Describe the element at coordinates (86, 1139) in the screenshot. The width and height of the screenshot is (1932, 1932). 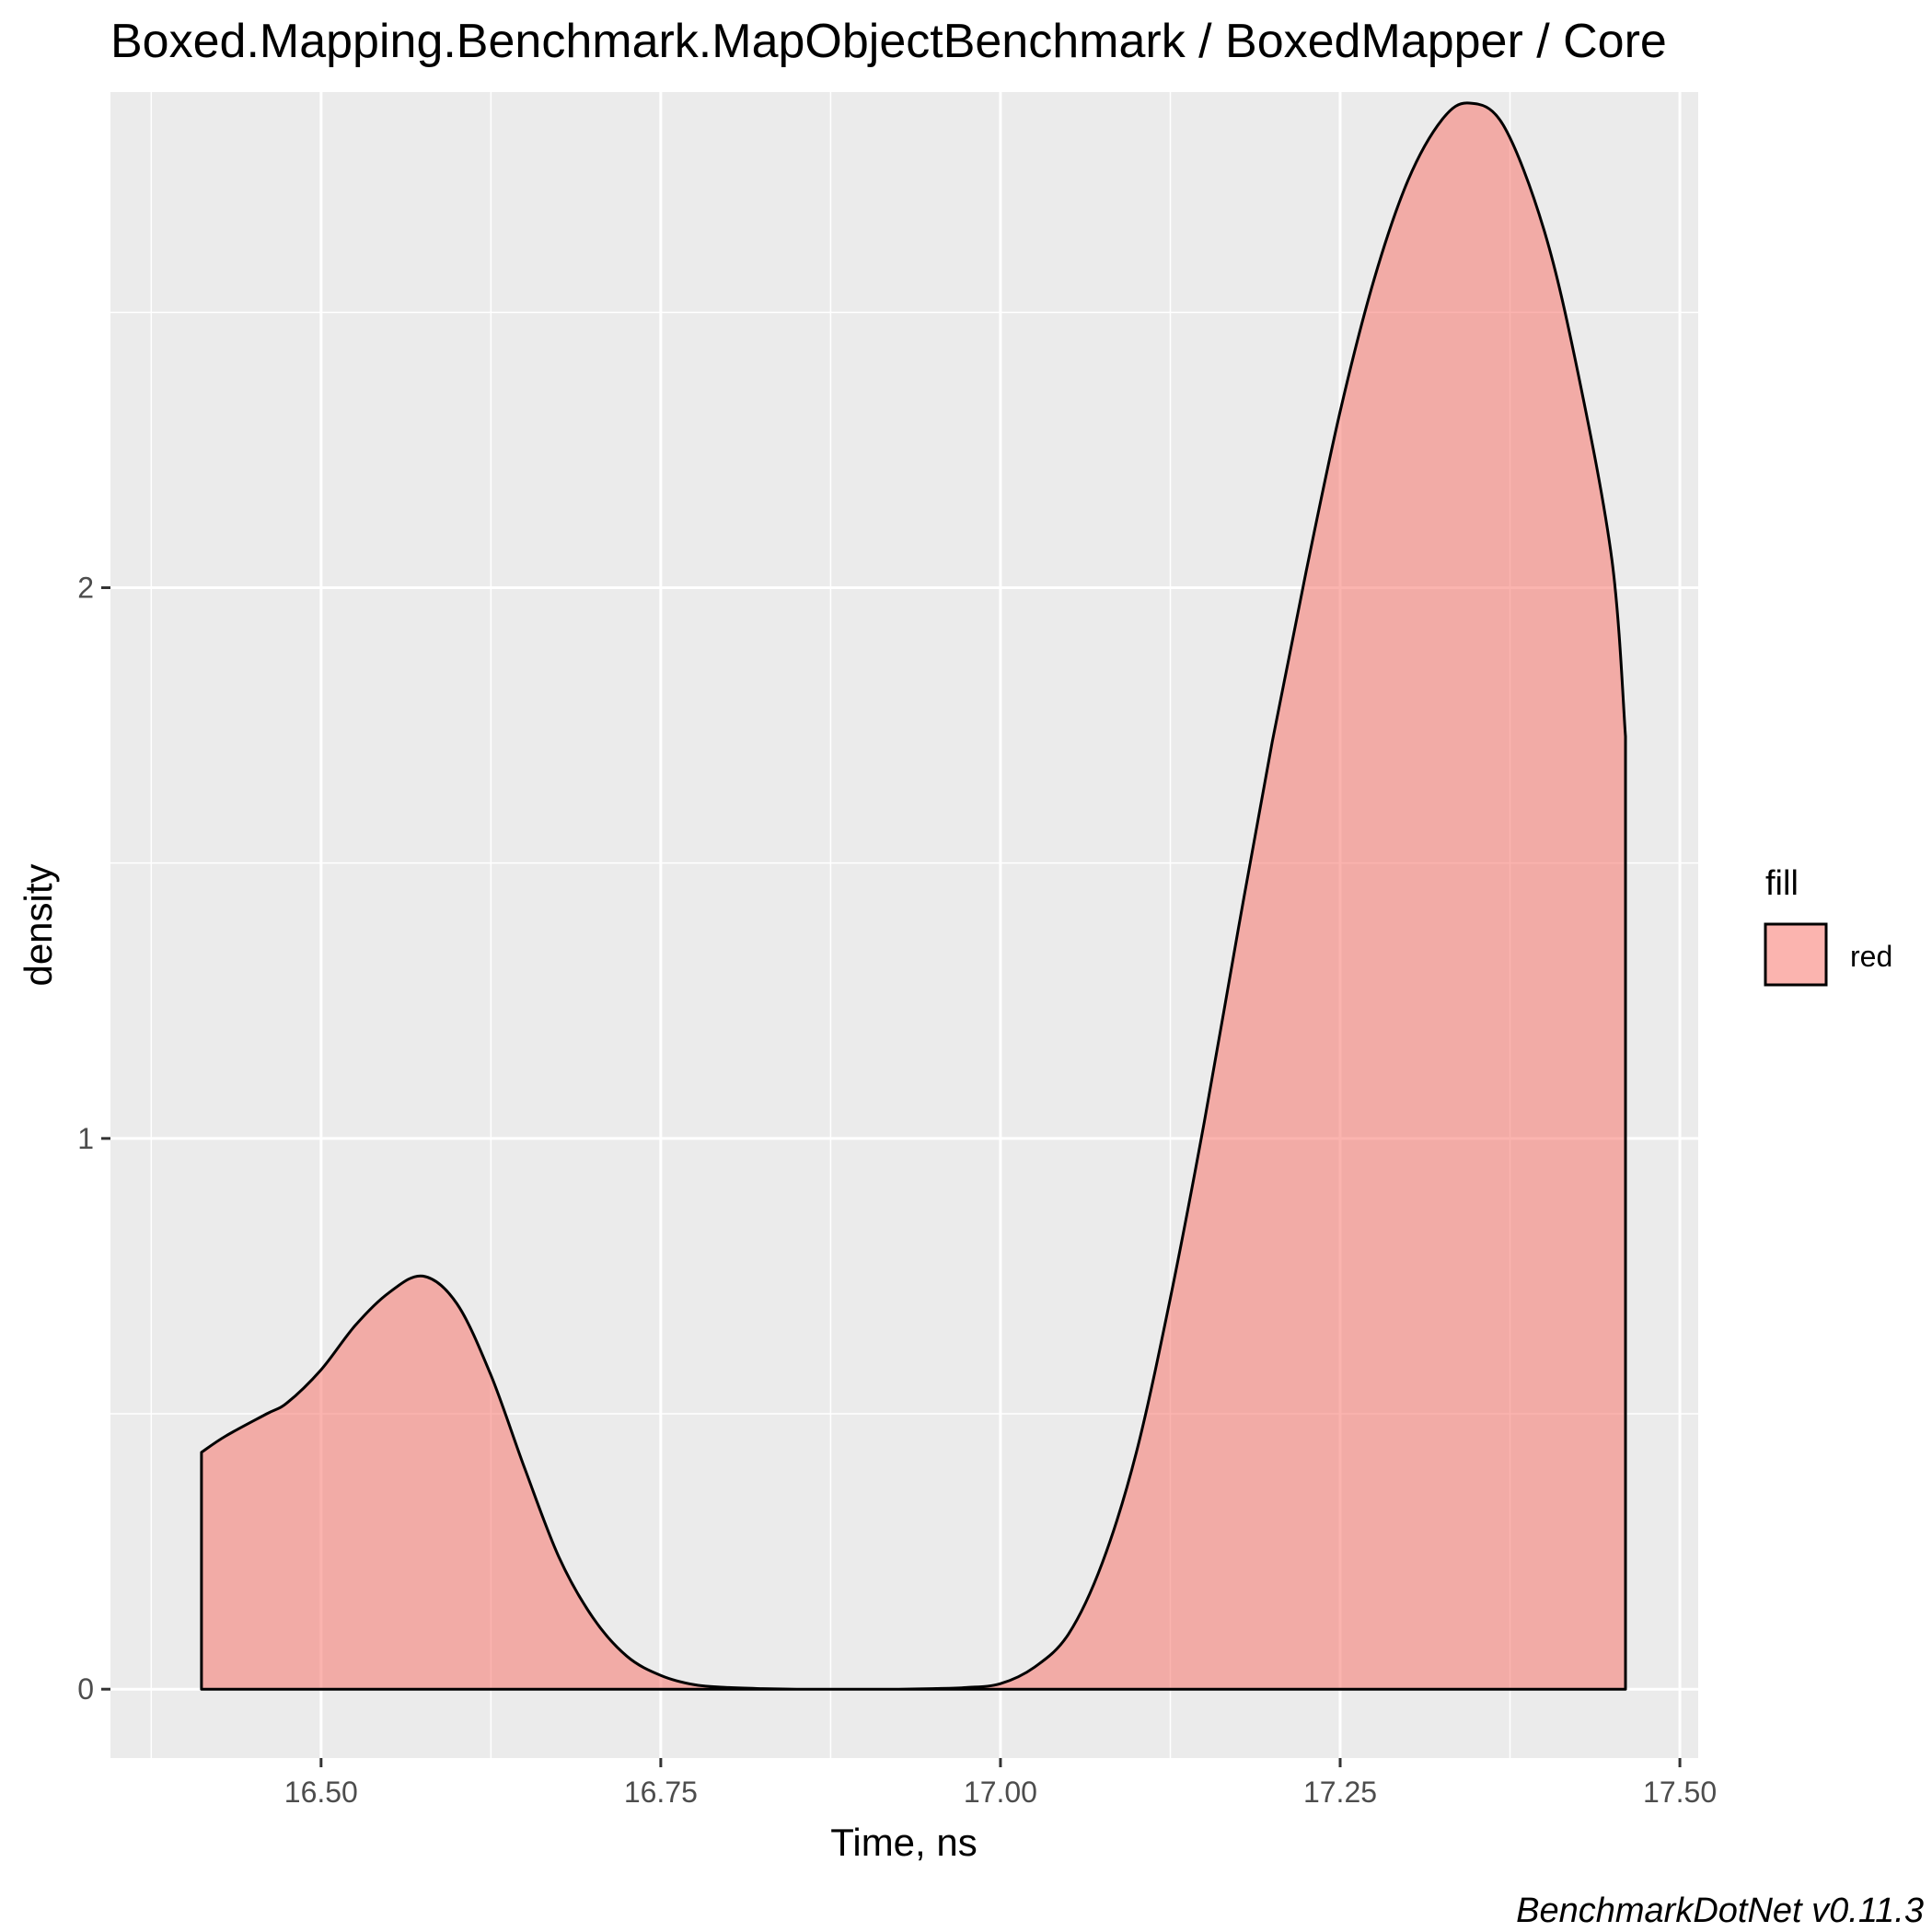
I see `y-tick-label-1: 1` at that location.